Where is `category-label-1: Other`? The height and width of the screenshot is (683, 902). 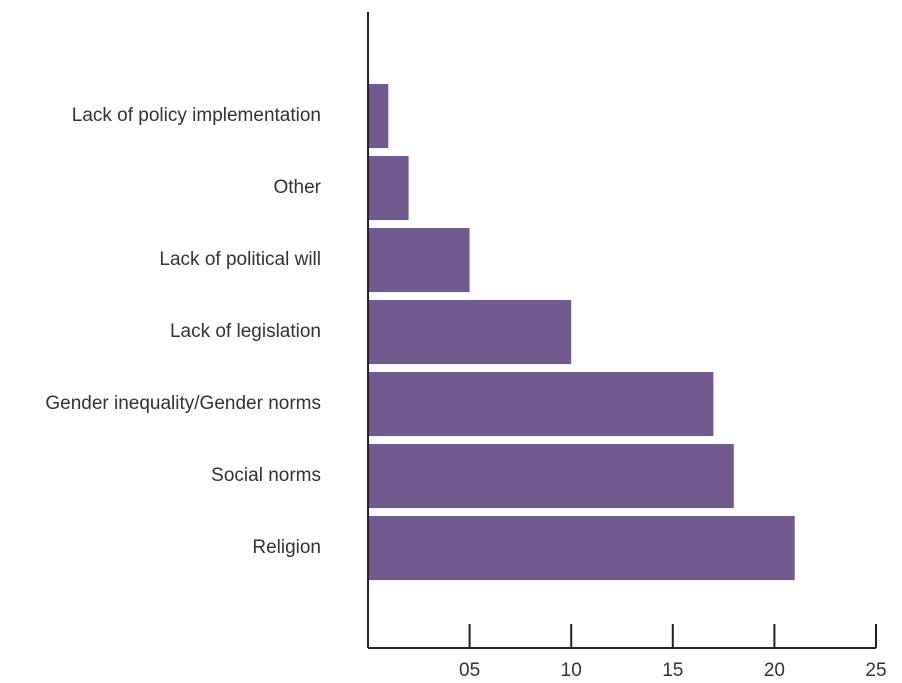 category-label-1: Other is located at coordinates (297, 187).